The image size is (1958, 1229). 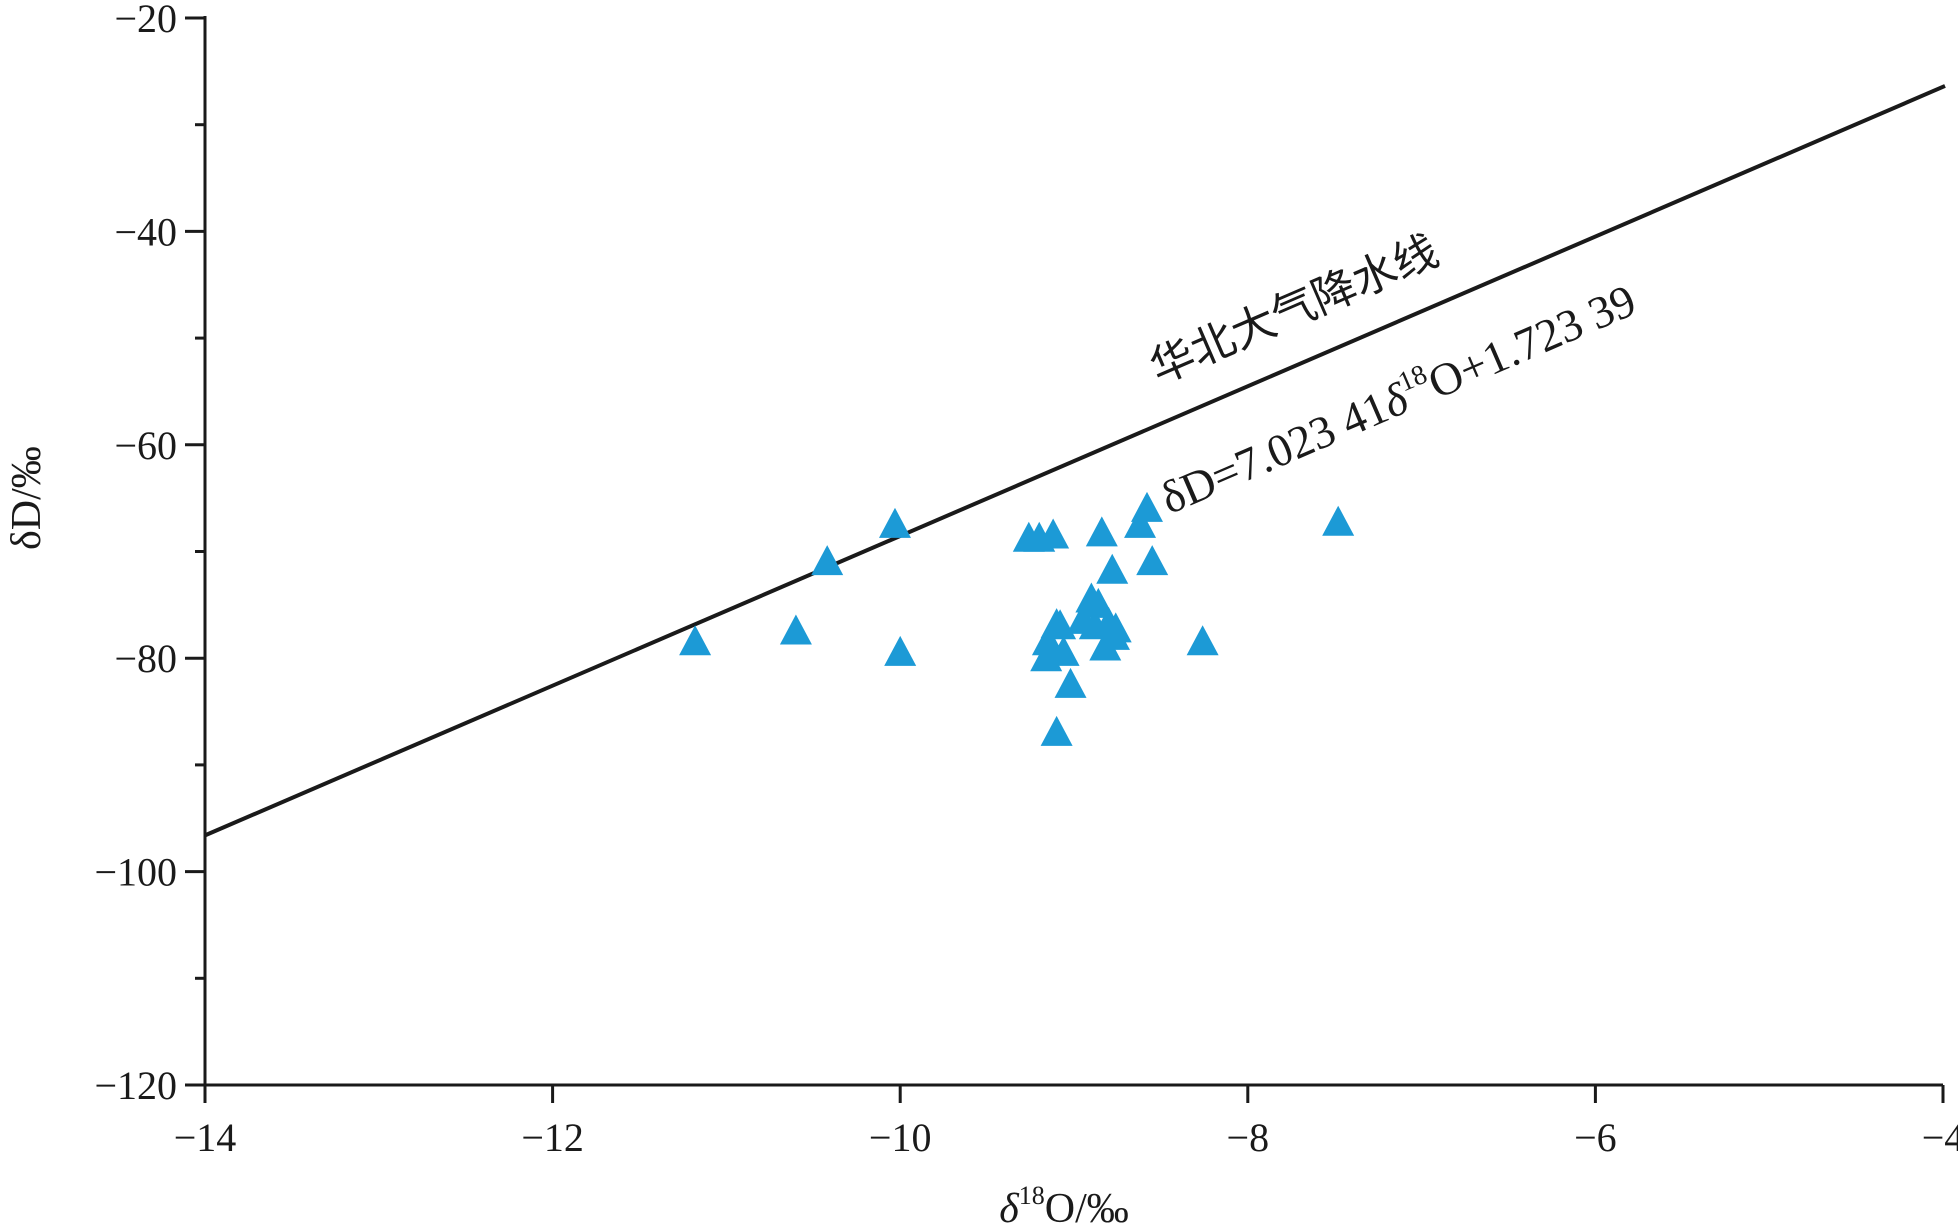 What do you see at coordinates (145, 231) in the screenshot?
I see `y-tick-label: −40` at bounding box center [145, 231].